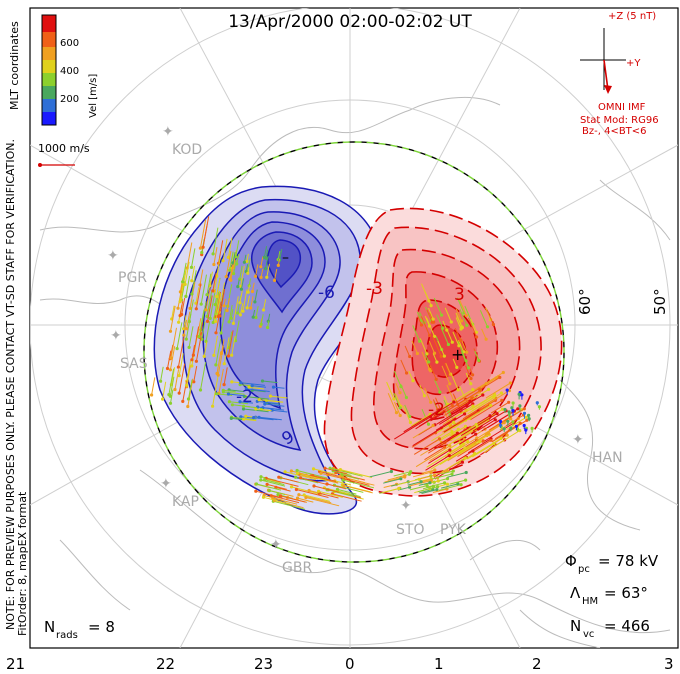 This screenshot has width=680, height=674. I want to click on svg-text: rads, so click(67, 635).